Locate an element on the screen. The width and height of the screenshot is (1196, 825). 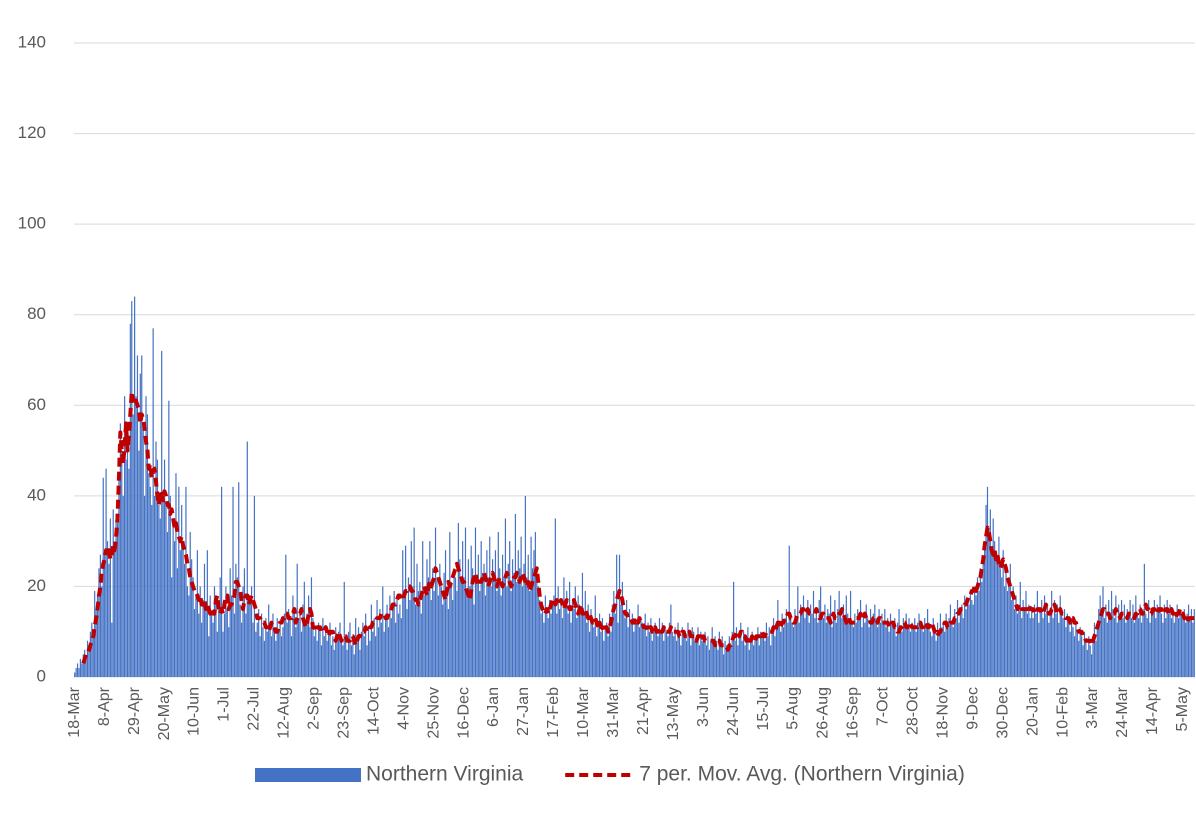
x-tick-label: 18-Nov is located at coordinates (942, 713).